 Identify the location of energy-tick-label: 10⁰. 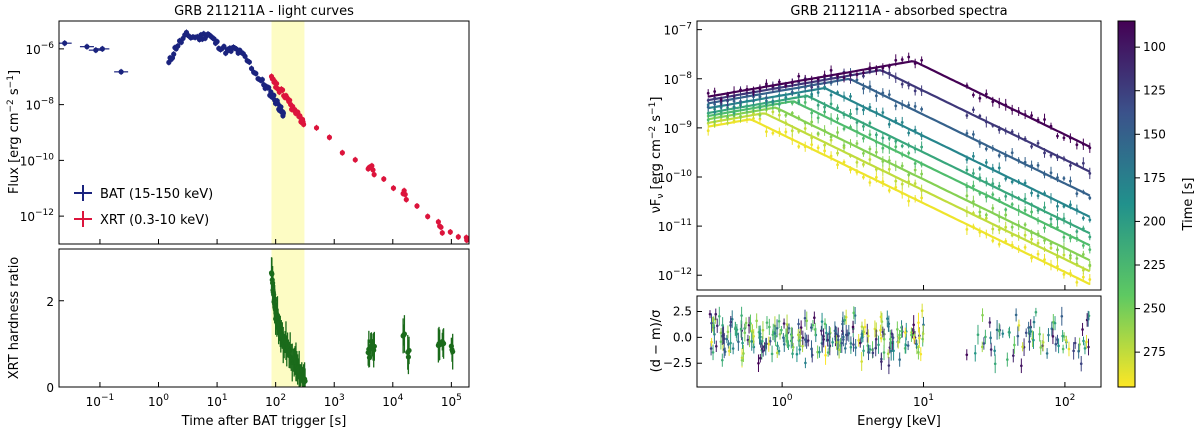
(782, 401).